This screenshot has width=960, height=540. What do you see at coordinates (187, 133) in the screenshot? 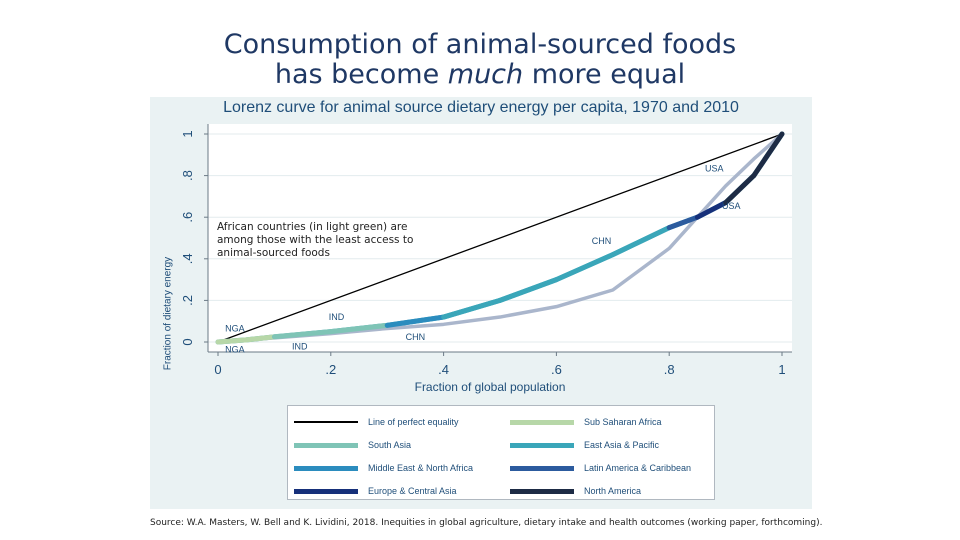
I see `y-tick-label: 1` at bounding box center [187, 133].